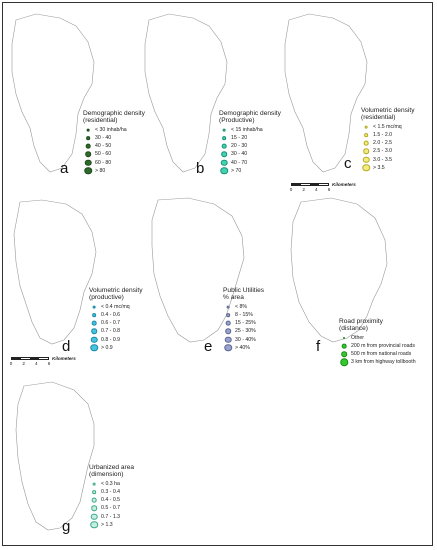  What do you see at coordinates (55, 272) in the screenshot?
I see `map-d` at bounding box center [55, 272].